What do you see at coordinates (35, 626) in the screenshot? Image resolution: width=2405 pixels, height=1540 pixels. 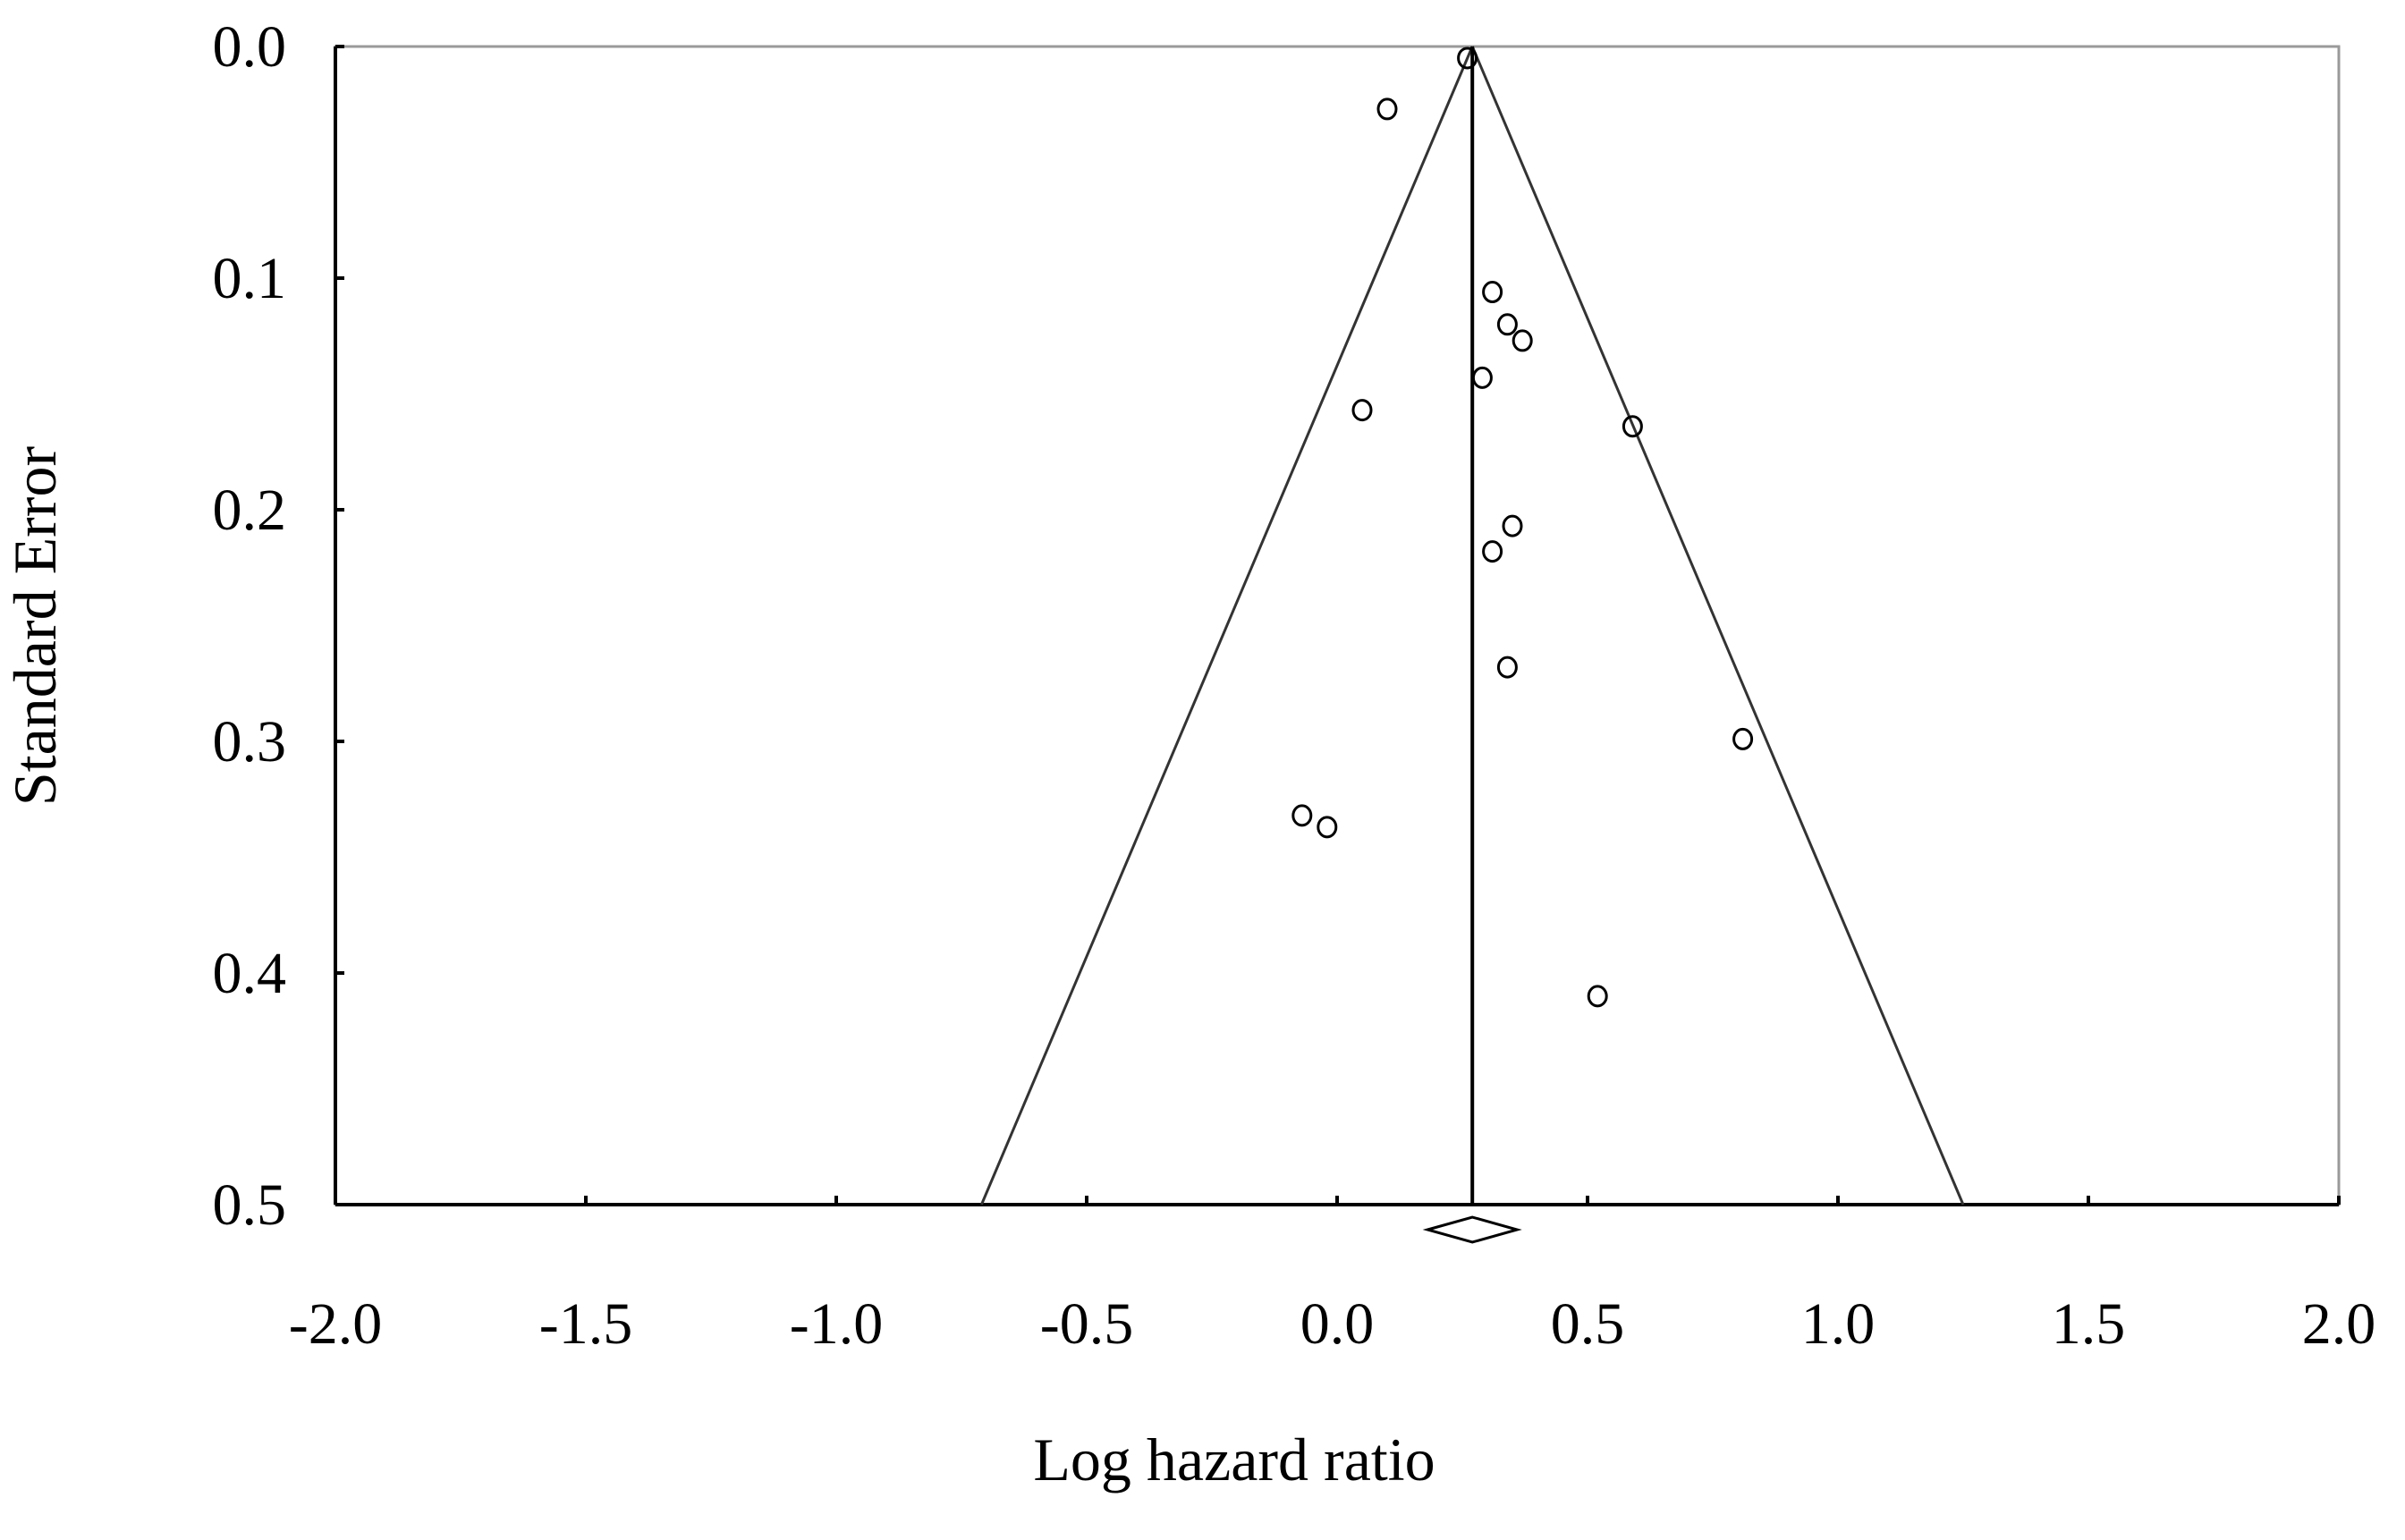 I see `y-axis-title: Standard Error` at bounding box center [35, 626].